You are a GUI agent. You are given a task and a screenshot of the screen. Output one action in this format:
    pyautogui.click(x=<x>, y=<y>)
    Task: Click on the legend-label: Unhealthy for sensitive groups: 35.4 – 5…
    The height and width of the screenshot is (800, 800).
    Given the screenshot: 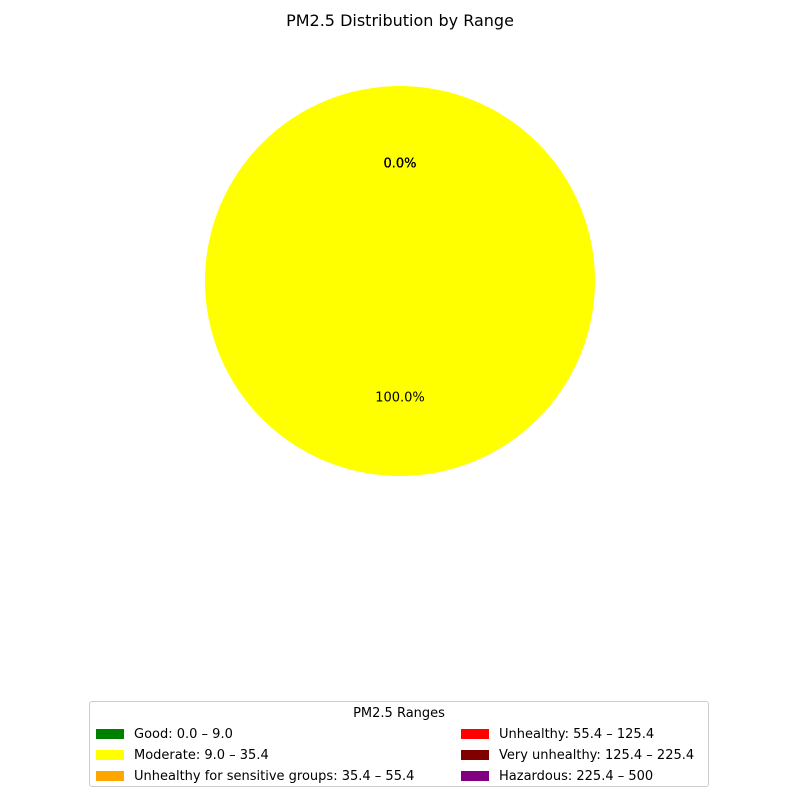 What is the action you would take?
    pyautogui.click(x=274, y=776)
    